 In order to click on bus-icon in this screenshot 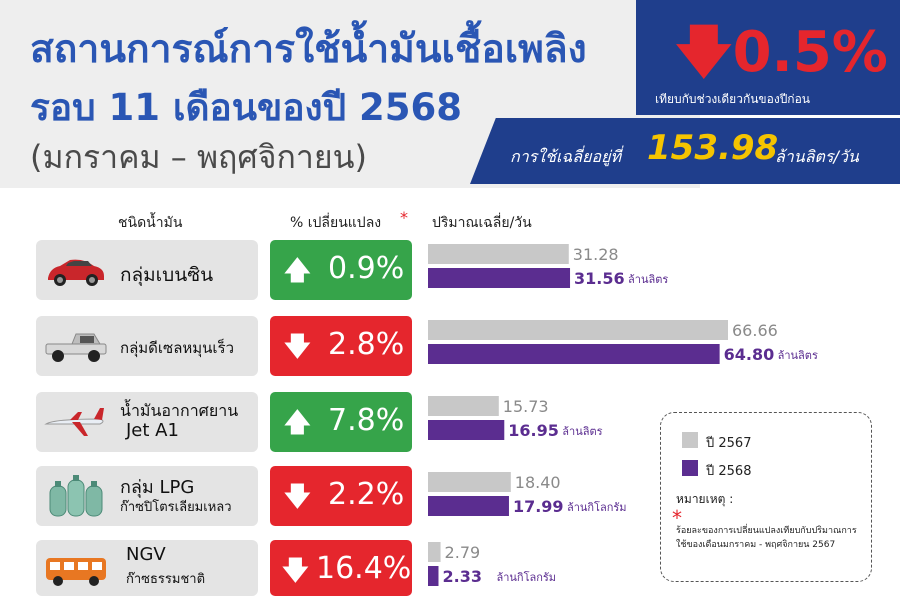, I will do `click(76, 572)`.